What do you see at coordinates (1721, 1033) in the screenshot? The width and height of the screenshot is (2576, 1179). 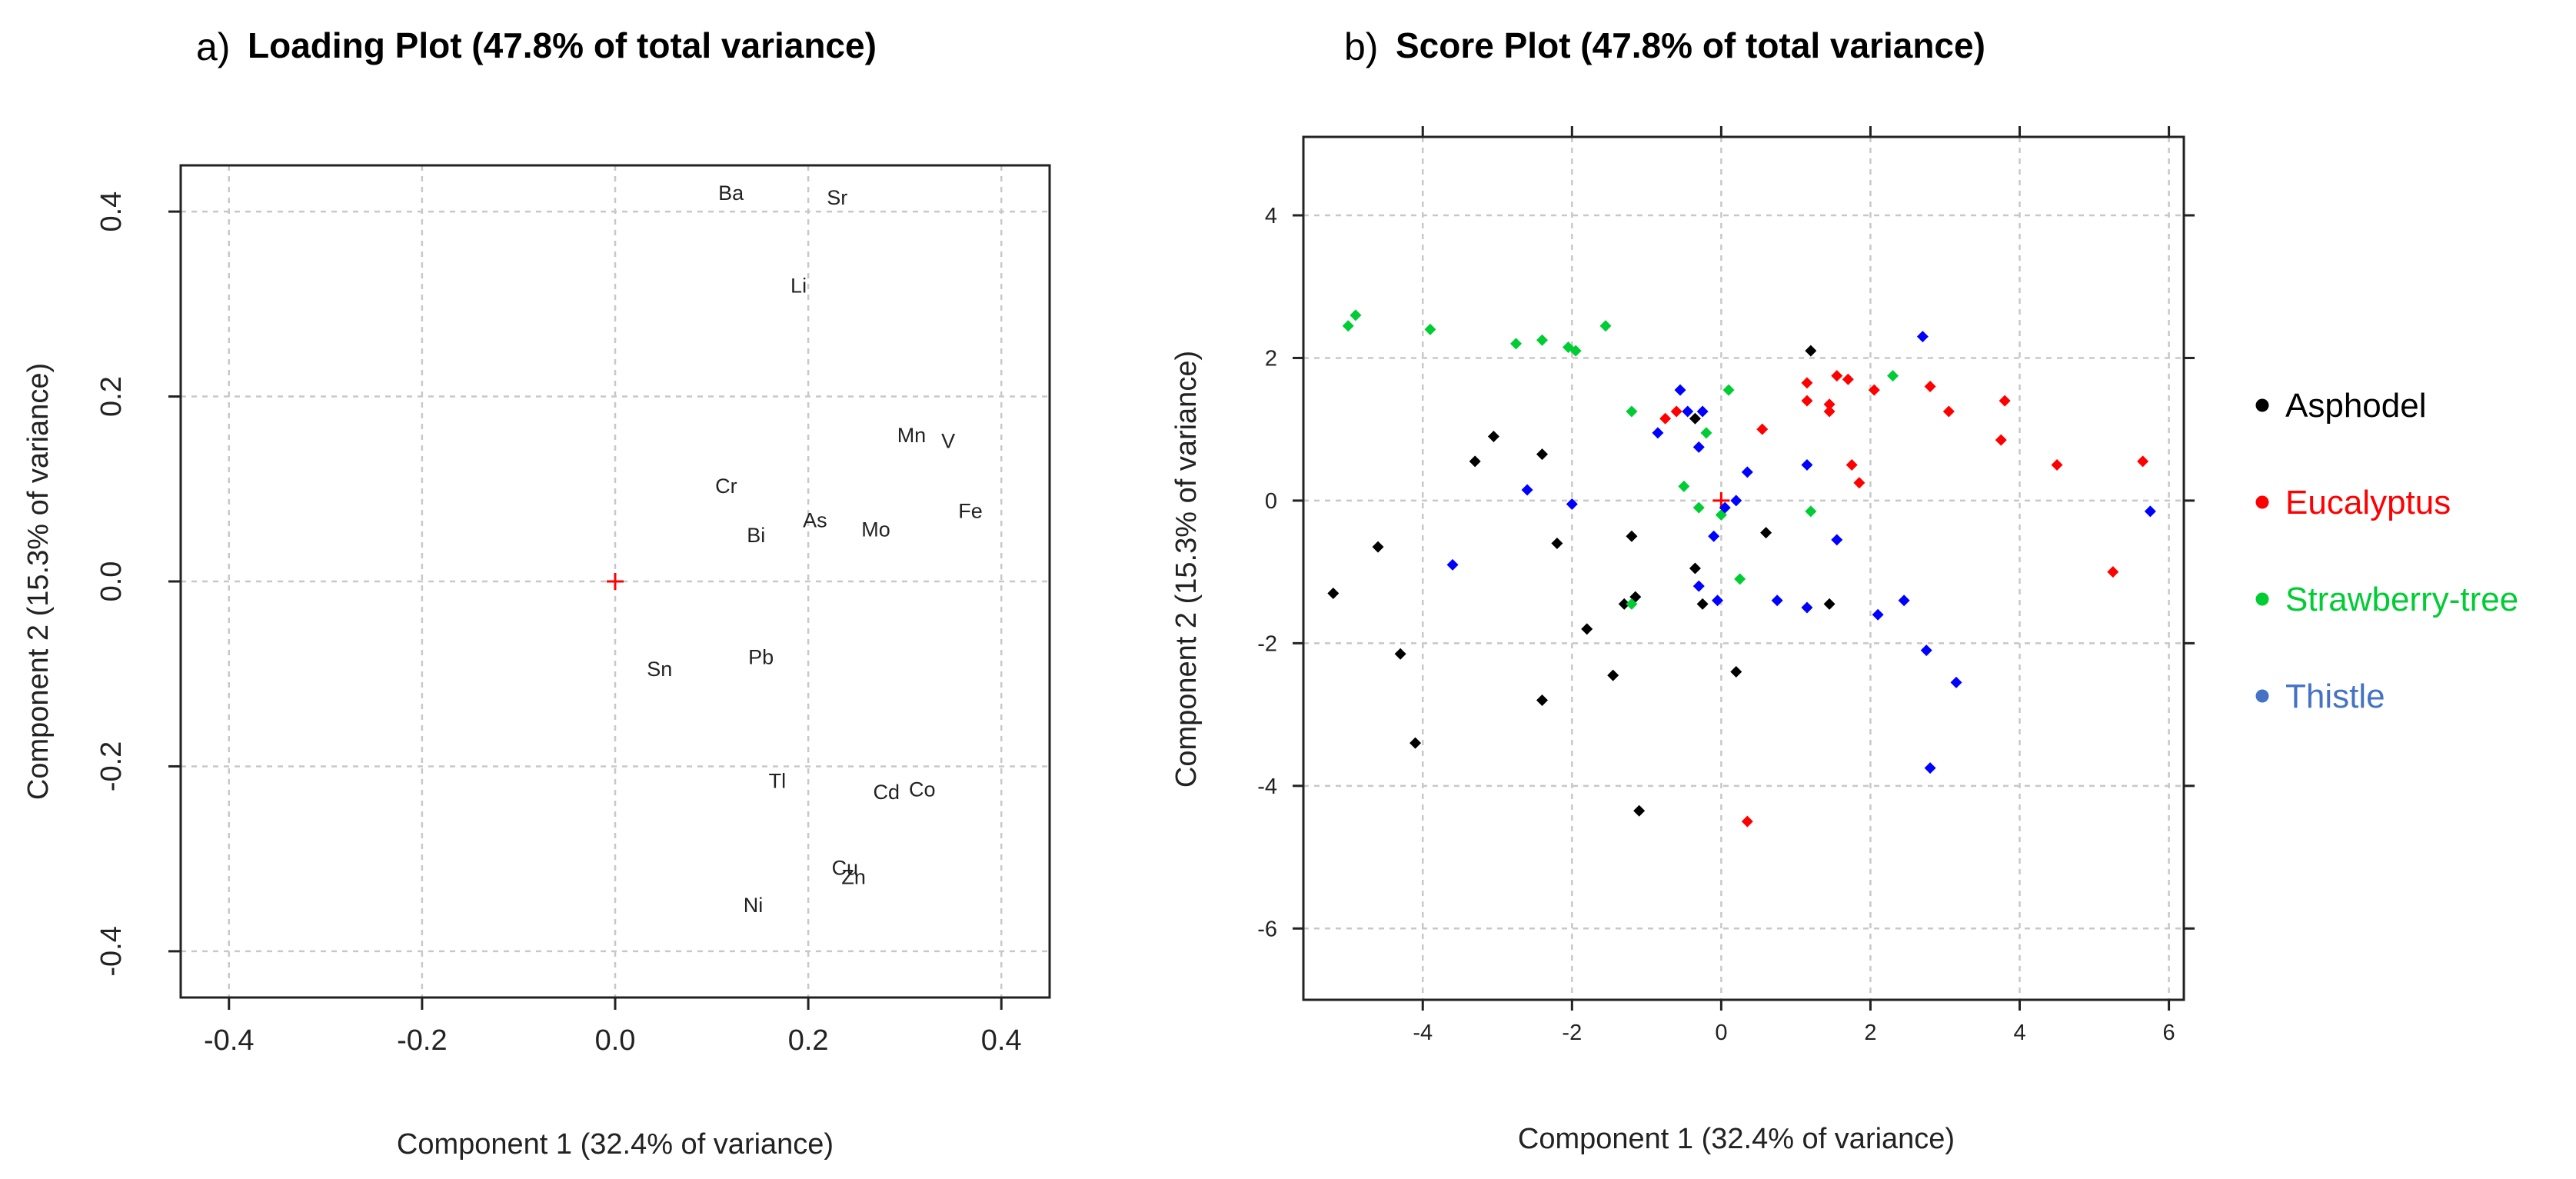 I see `x-tick-label: 0` at bounding box center [1721, 1033].